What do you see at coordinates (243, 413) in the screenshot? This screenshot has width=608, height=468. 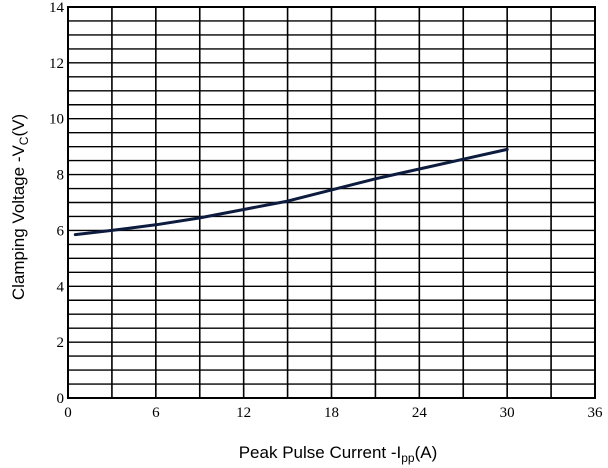 I see `x-tick-label: 12` at bounding box center [243, 413].